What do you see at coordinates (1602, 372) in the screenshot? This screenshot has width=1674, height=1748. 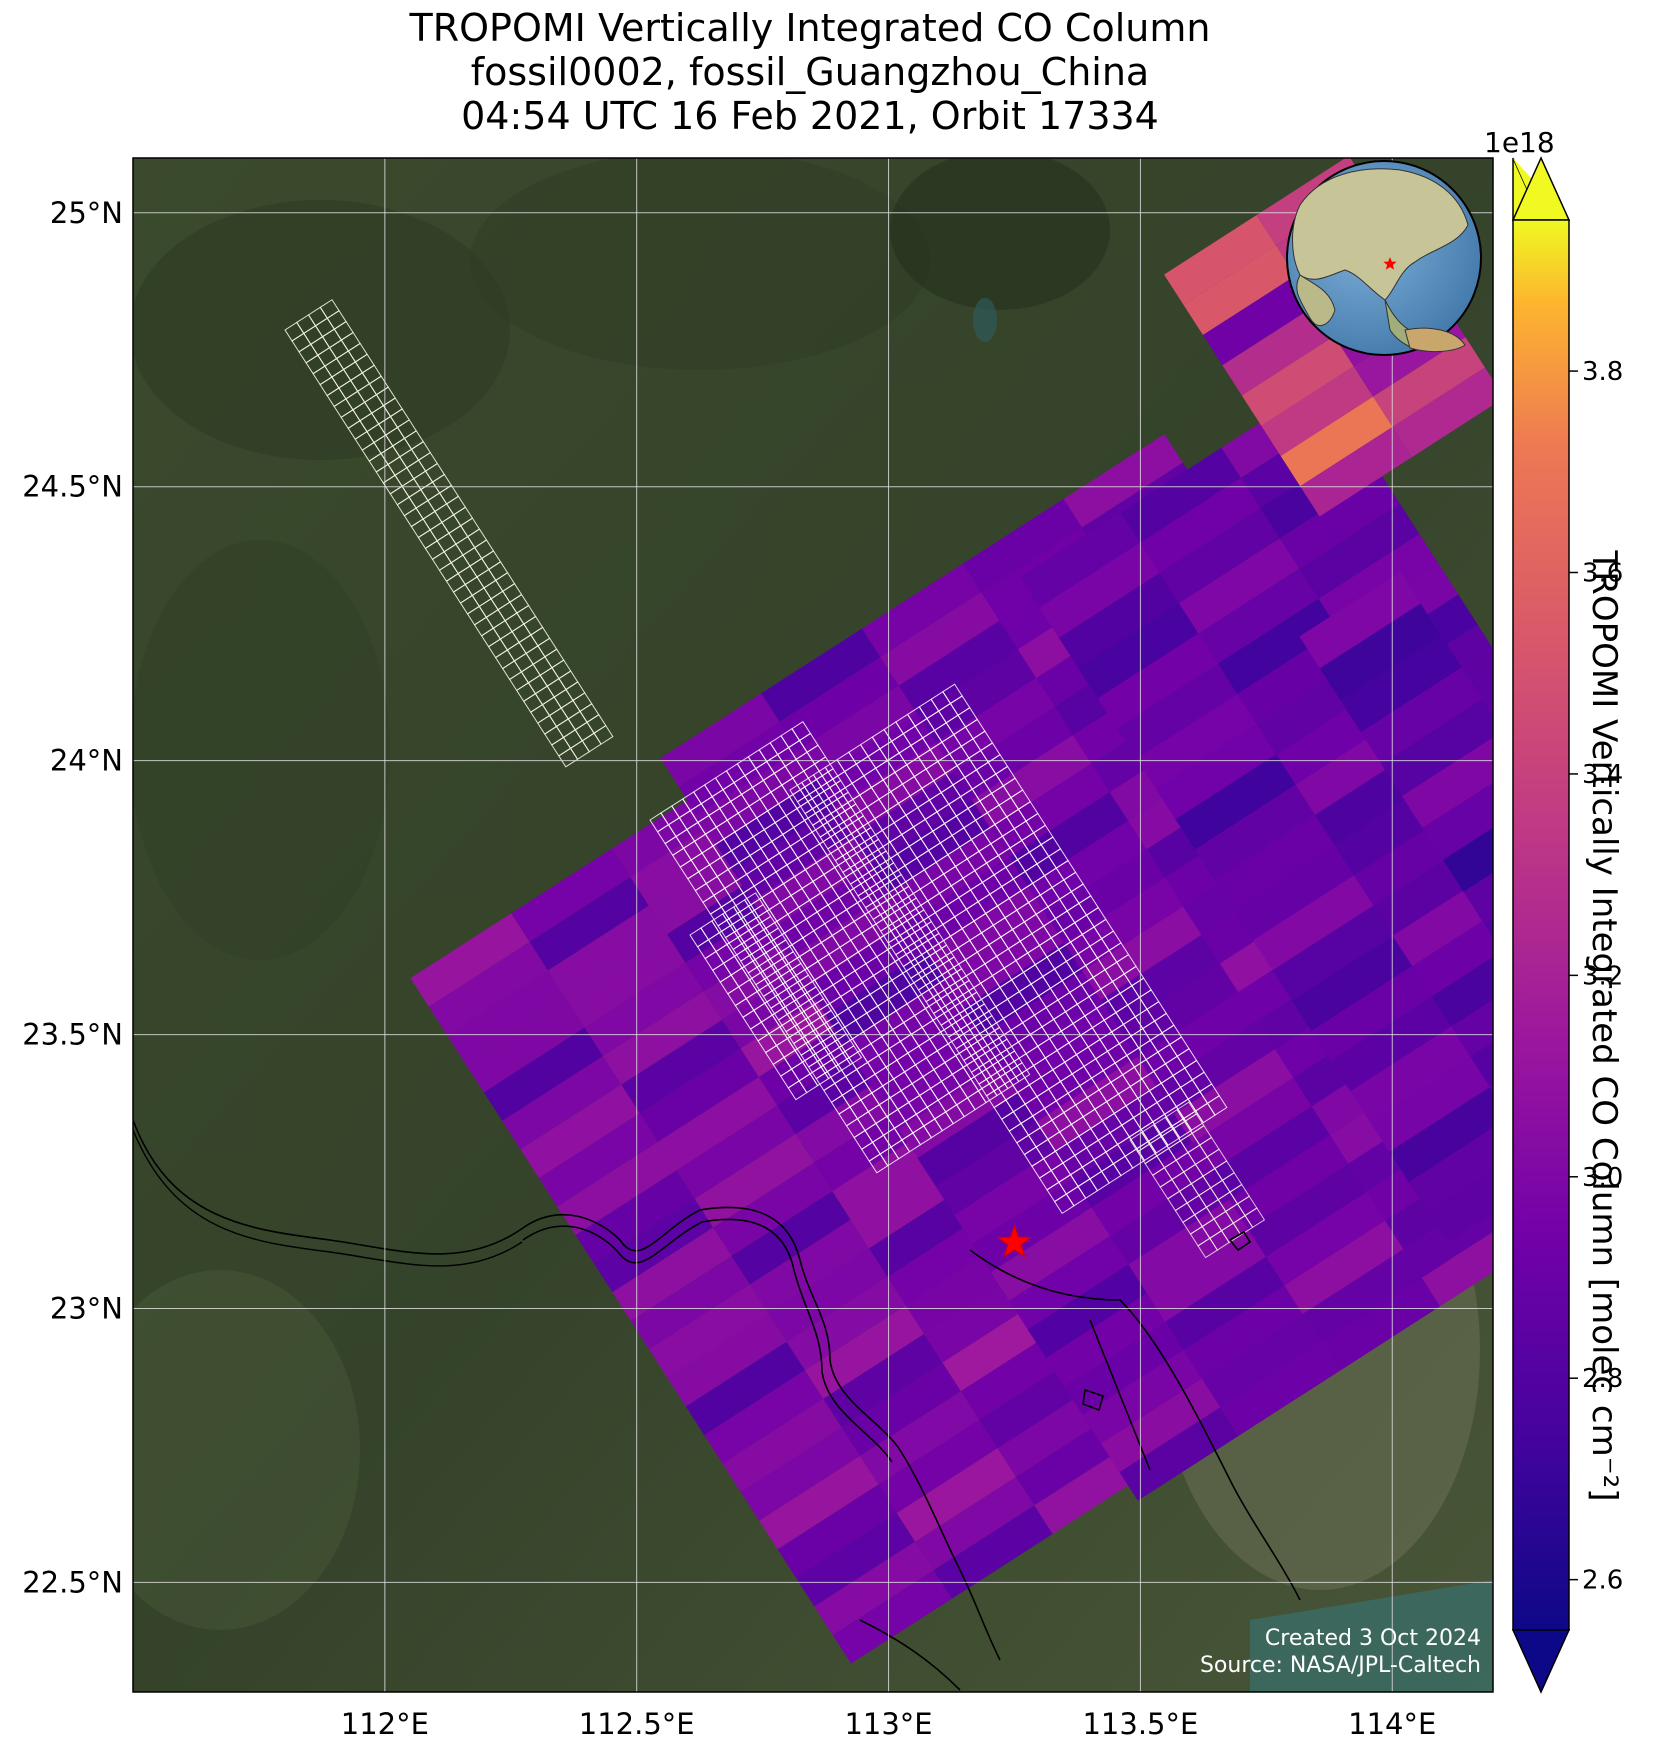 I see `colorbar-tick-label: 3.8` at bounding box center [1602, 372].